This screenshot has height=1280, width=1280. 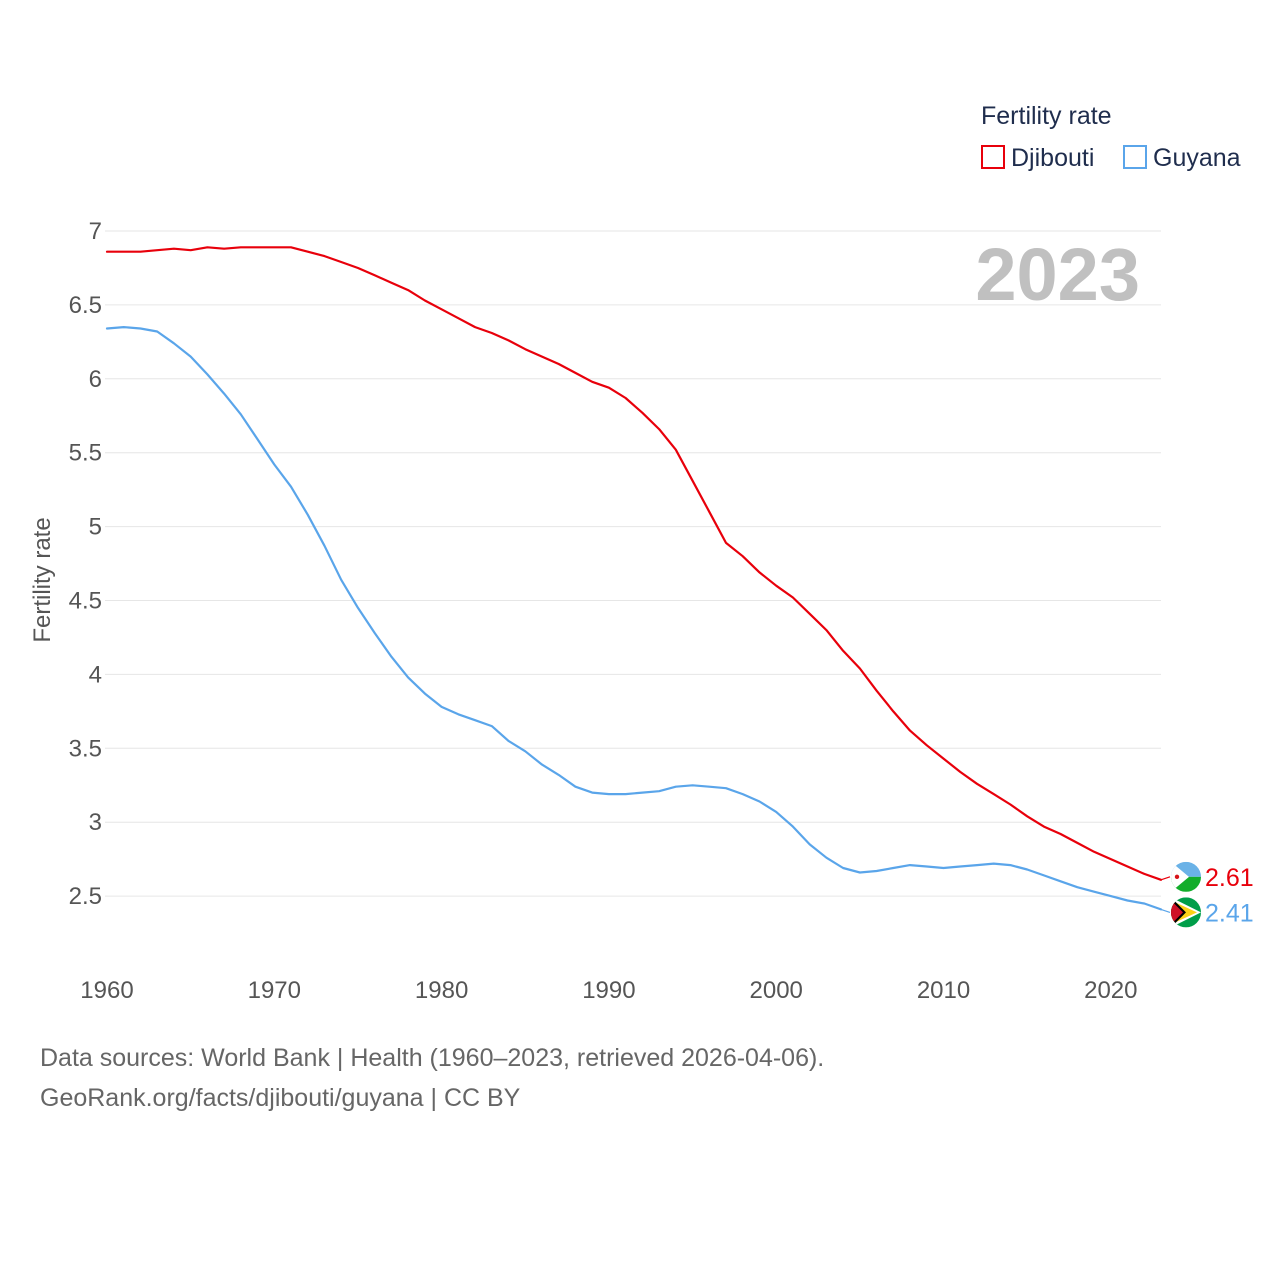 I want to click on current-year-label: 2023, so click(x=1057, y=274).